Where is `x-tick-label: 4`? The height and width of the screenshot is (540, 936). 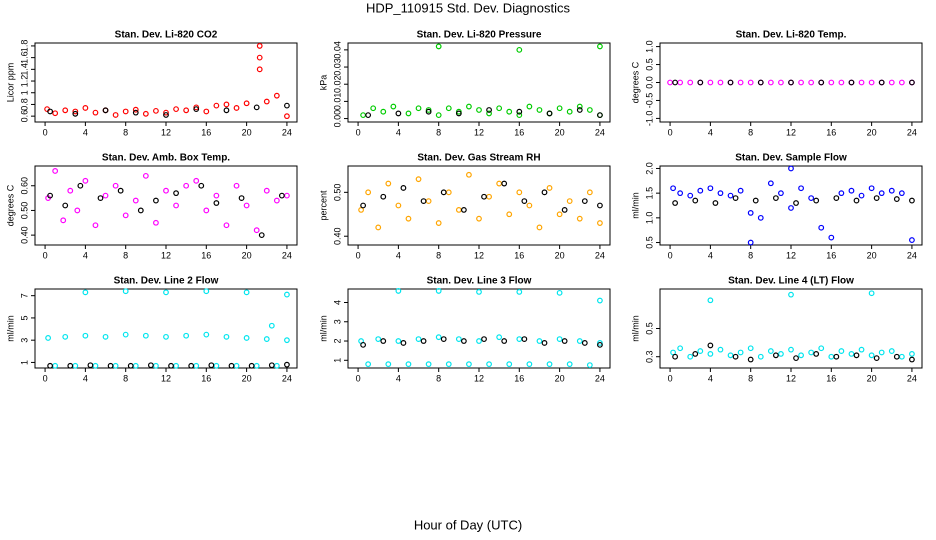
x-tick-label: 4 is located at coordinates (710, 378).